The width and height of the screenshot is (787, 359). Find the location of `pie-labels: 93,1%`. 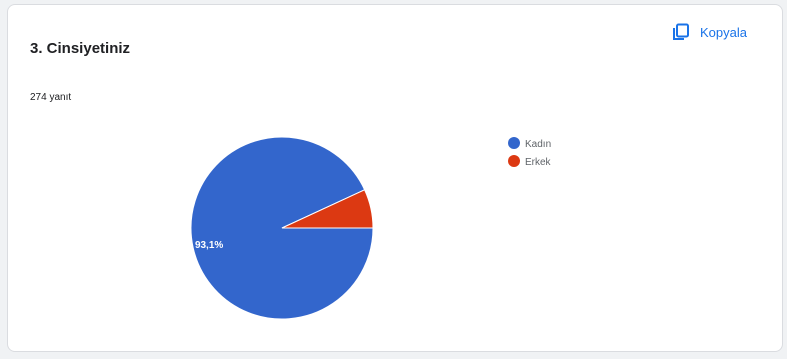

pie-labels: 93,1% is located at coordinates (209, 245).